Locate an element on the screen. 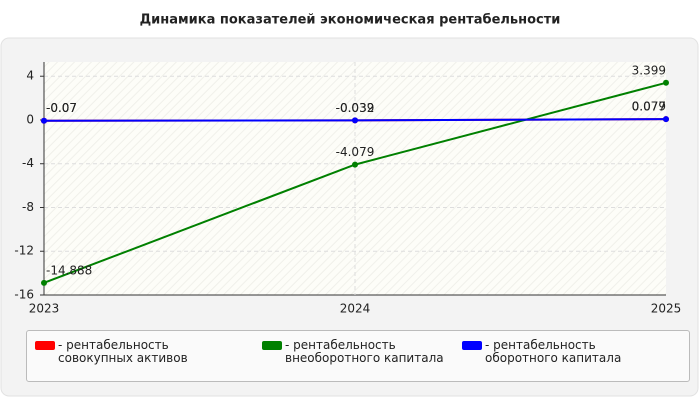 The image size is (700, 400). data-label: -0.07 is located at coordinates (61, 108).